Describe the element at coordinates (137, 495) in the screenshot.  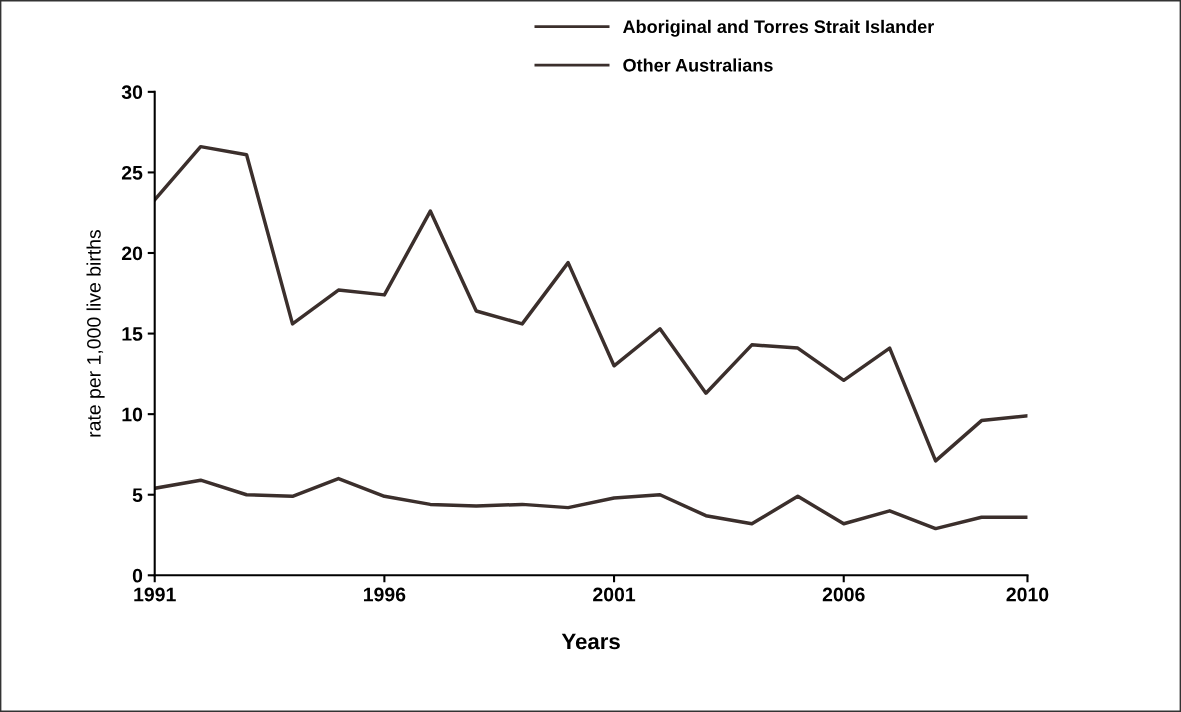
I see `y-tick-label: 5` at that location.